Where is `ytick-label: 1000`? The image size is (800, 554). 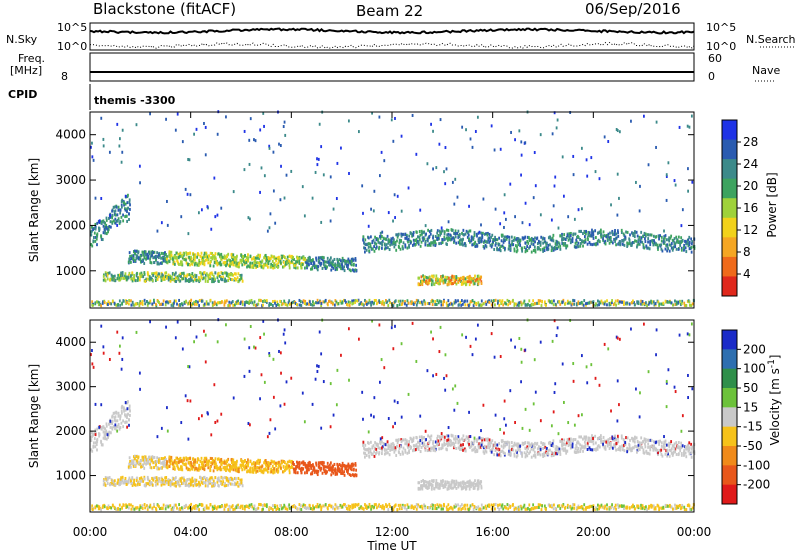 ytick-label: 1000 is located at coordinates (70, 271).